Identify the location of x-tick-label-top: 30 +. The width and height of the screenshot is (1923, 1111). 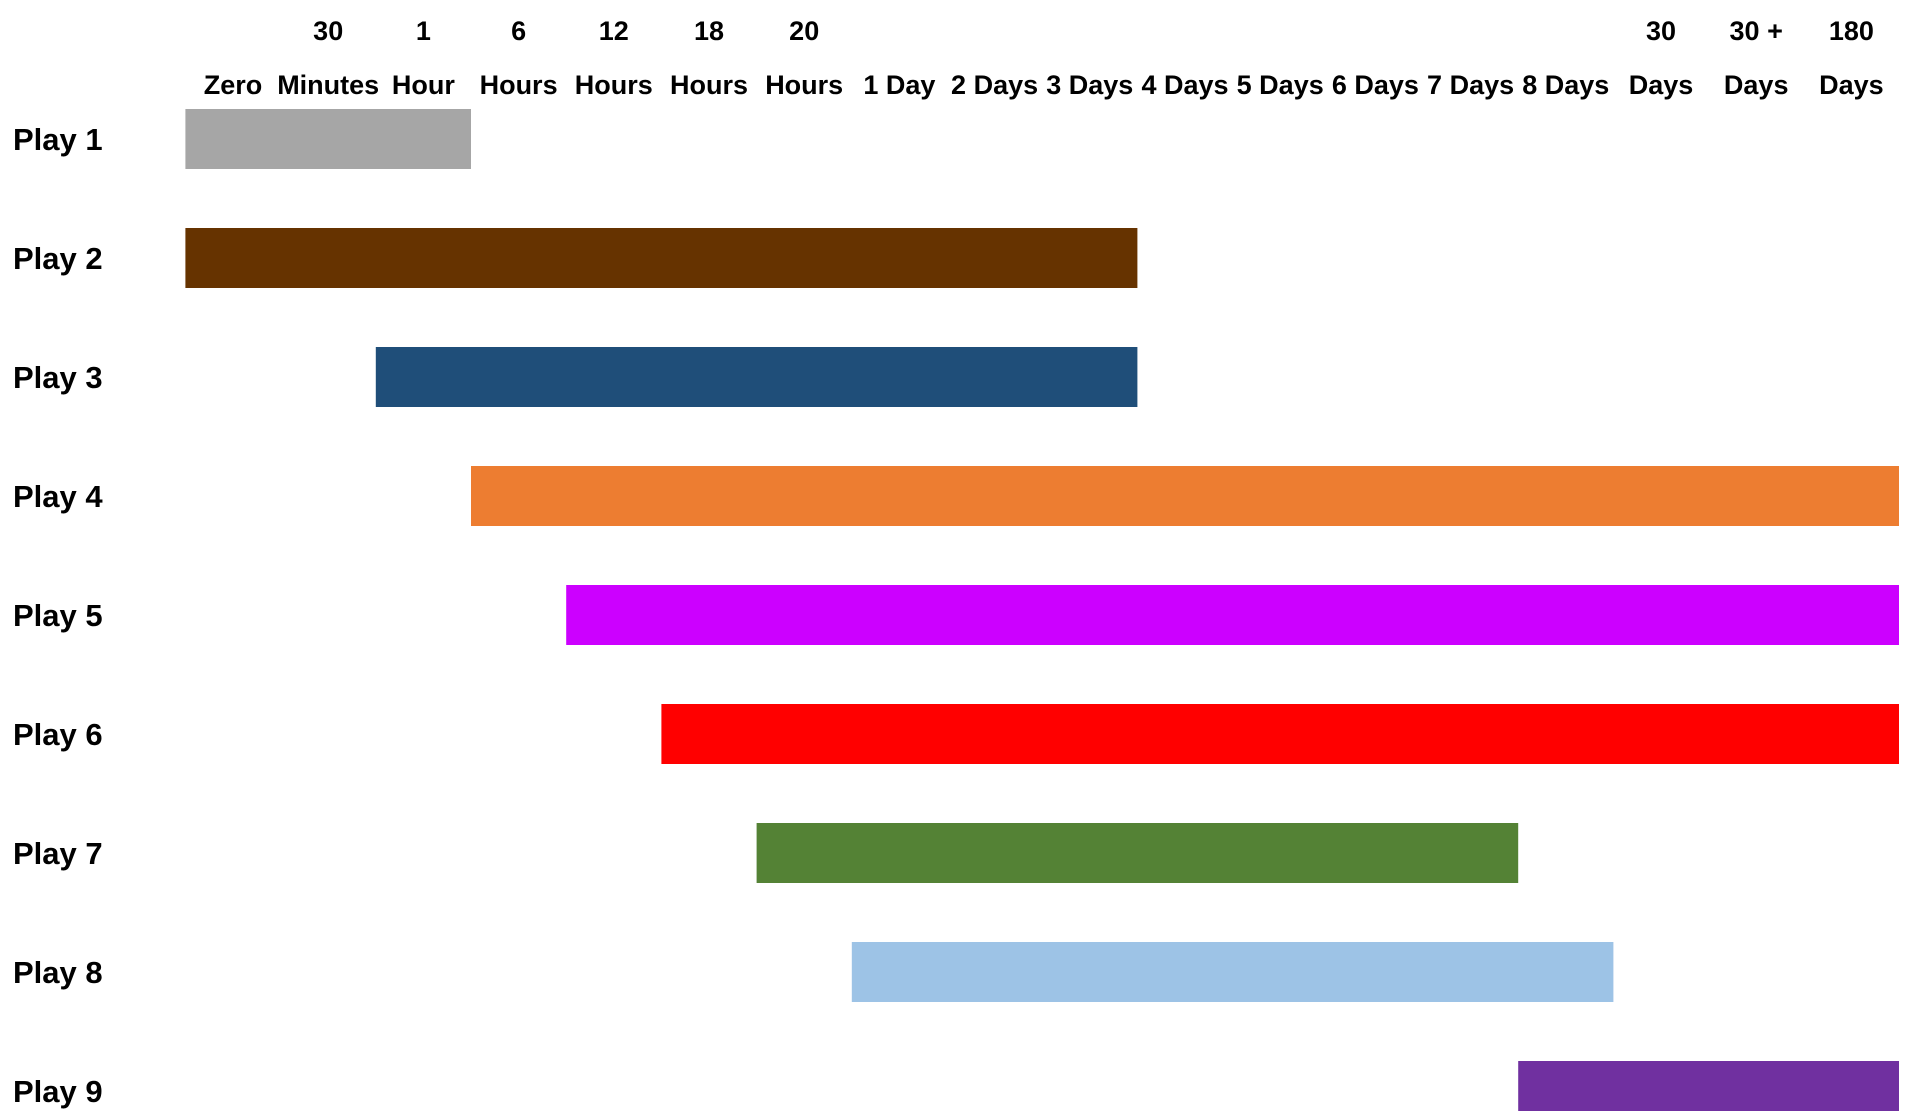
(1756, 31).